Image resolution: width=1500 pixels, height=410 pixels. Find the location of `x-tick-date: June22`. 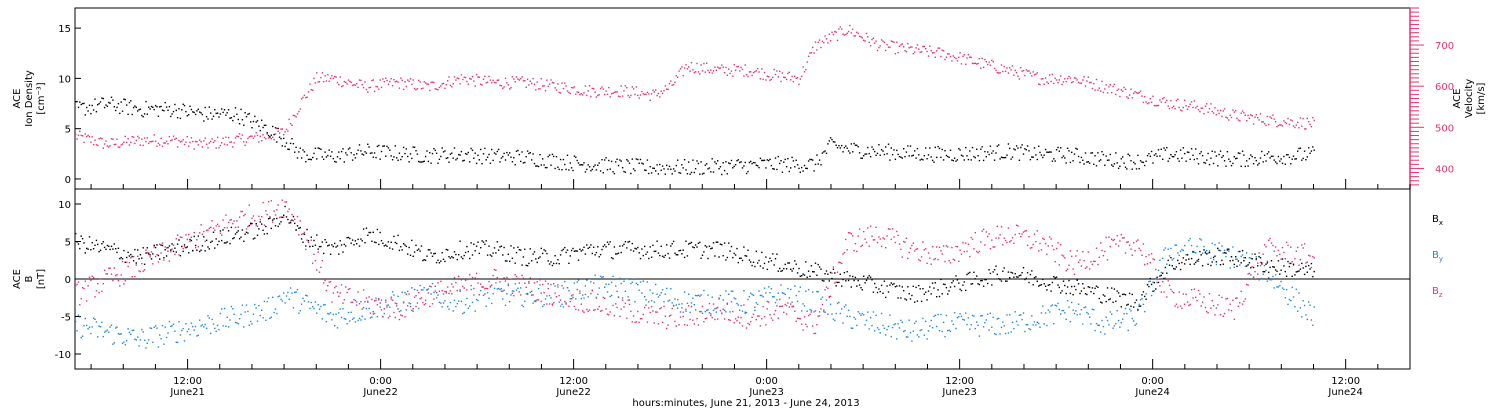

x-tick-date: June22 is located at coordinates (573, 392).